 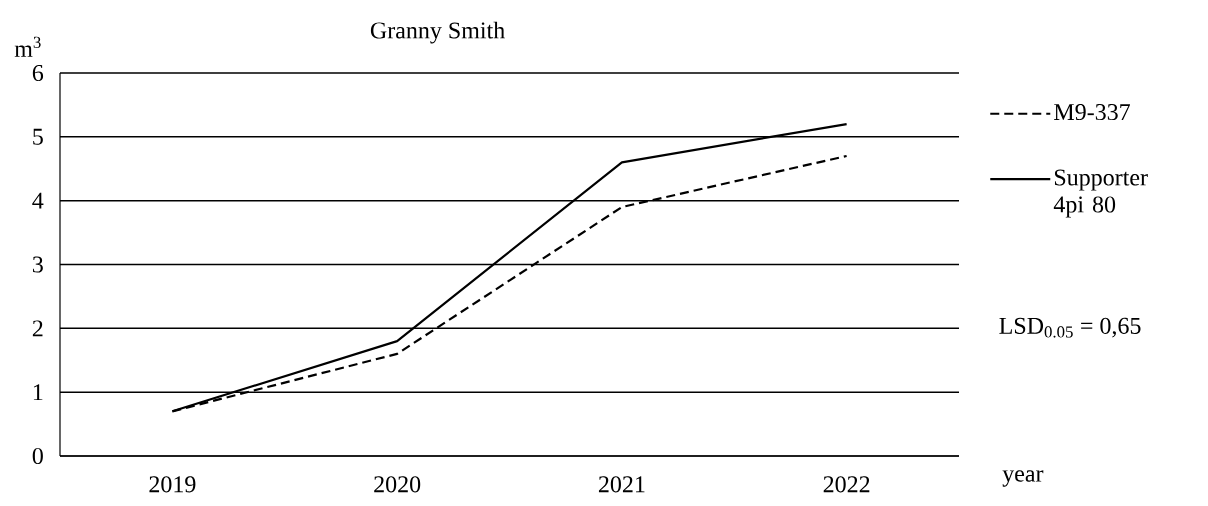 I want to click on y-tick-label: 1, so click(x=38, y=392).